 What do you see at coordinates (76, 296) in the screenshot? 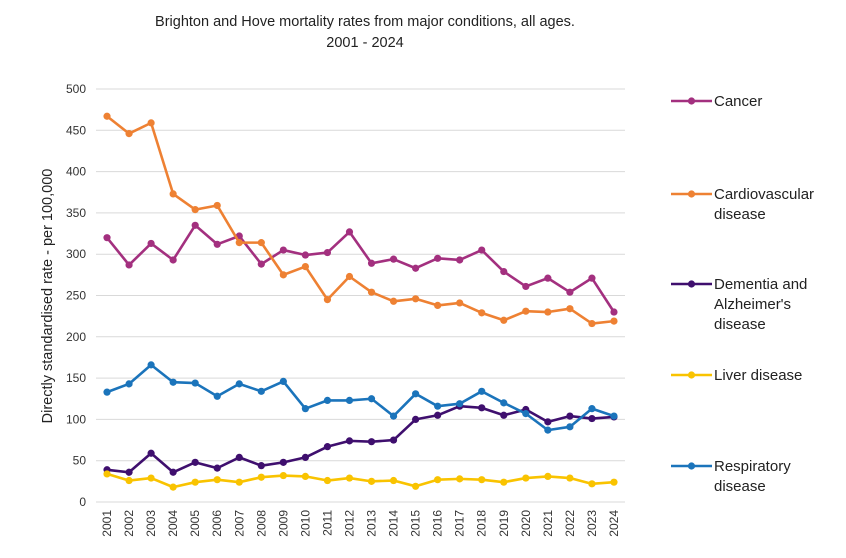
I see `y-tick-label: 250` at bounding box center [76, 296].